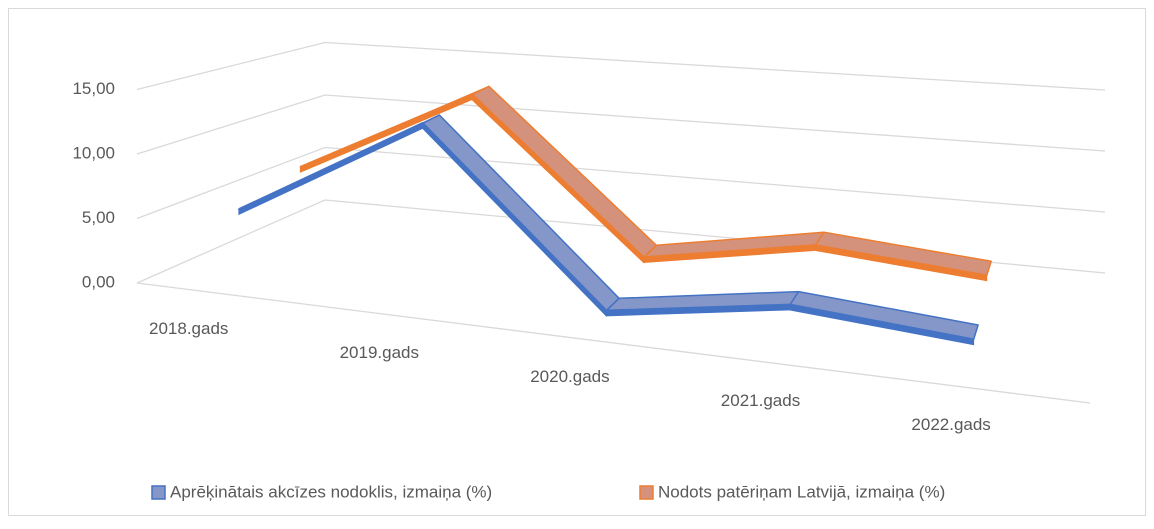  What do you see at coordinates (950, 424) in the screenshot?
I see `x-tick-label: 2022.gads` at bounding box center [950, 424].